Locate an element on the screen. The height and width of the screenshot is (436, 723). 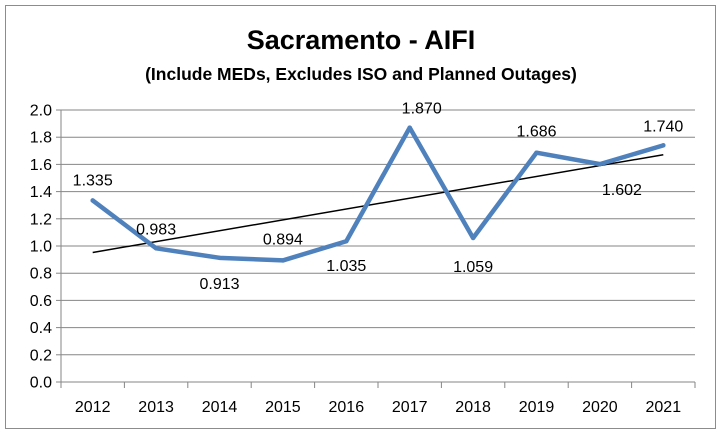
y-tick-labels: 0.0 0.2 0.4 0.6 0.8 1.0 1.2 1.4 1.6 1.8 2.0 is located at coordinates (41, 247).